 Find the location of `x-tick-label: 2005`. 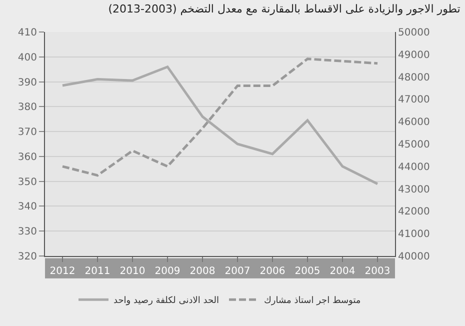

x-tick-label: 2005 is located at coordinates (307, 271).